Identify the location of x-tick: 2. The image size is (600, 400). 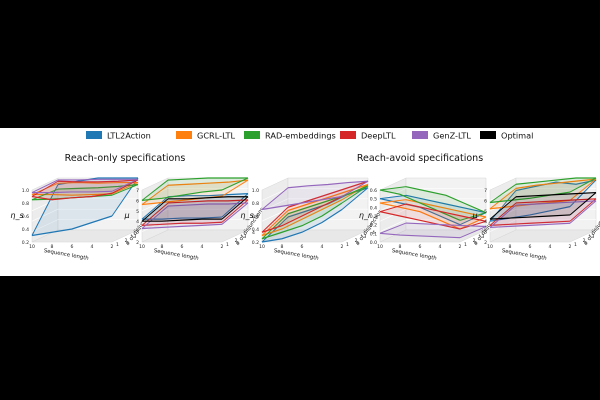
(570, 247).